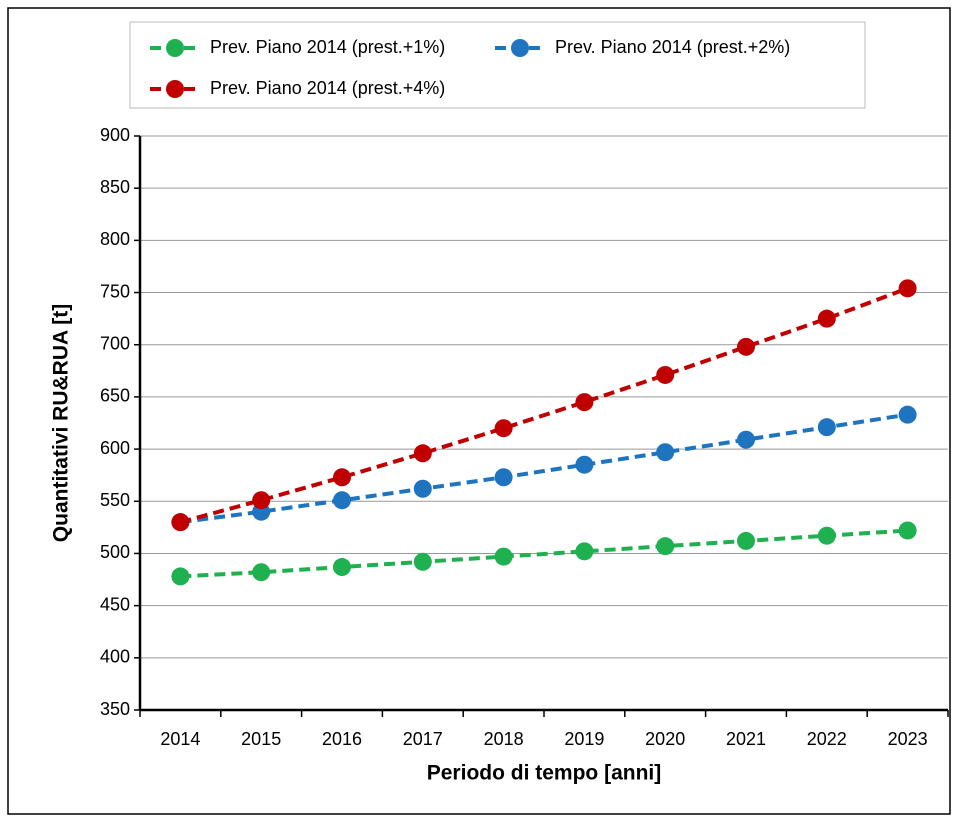  Describe the element at coordinates (423, 739) in the screenshot. I see `x-tick-label: 2017` at that location.